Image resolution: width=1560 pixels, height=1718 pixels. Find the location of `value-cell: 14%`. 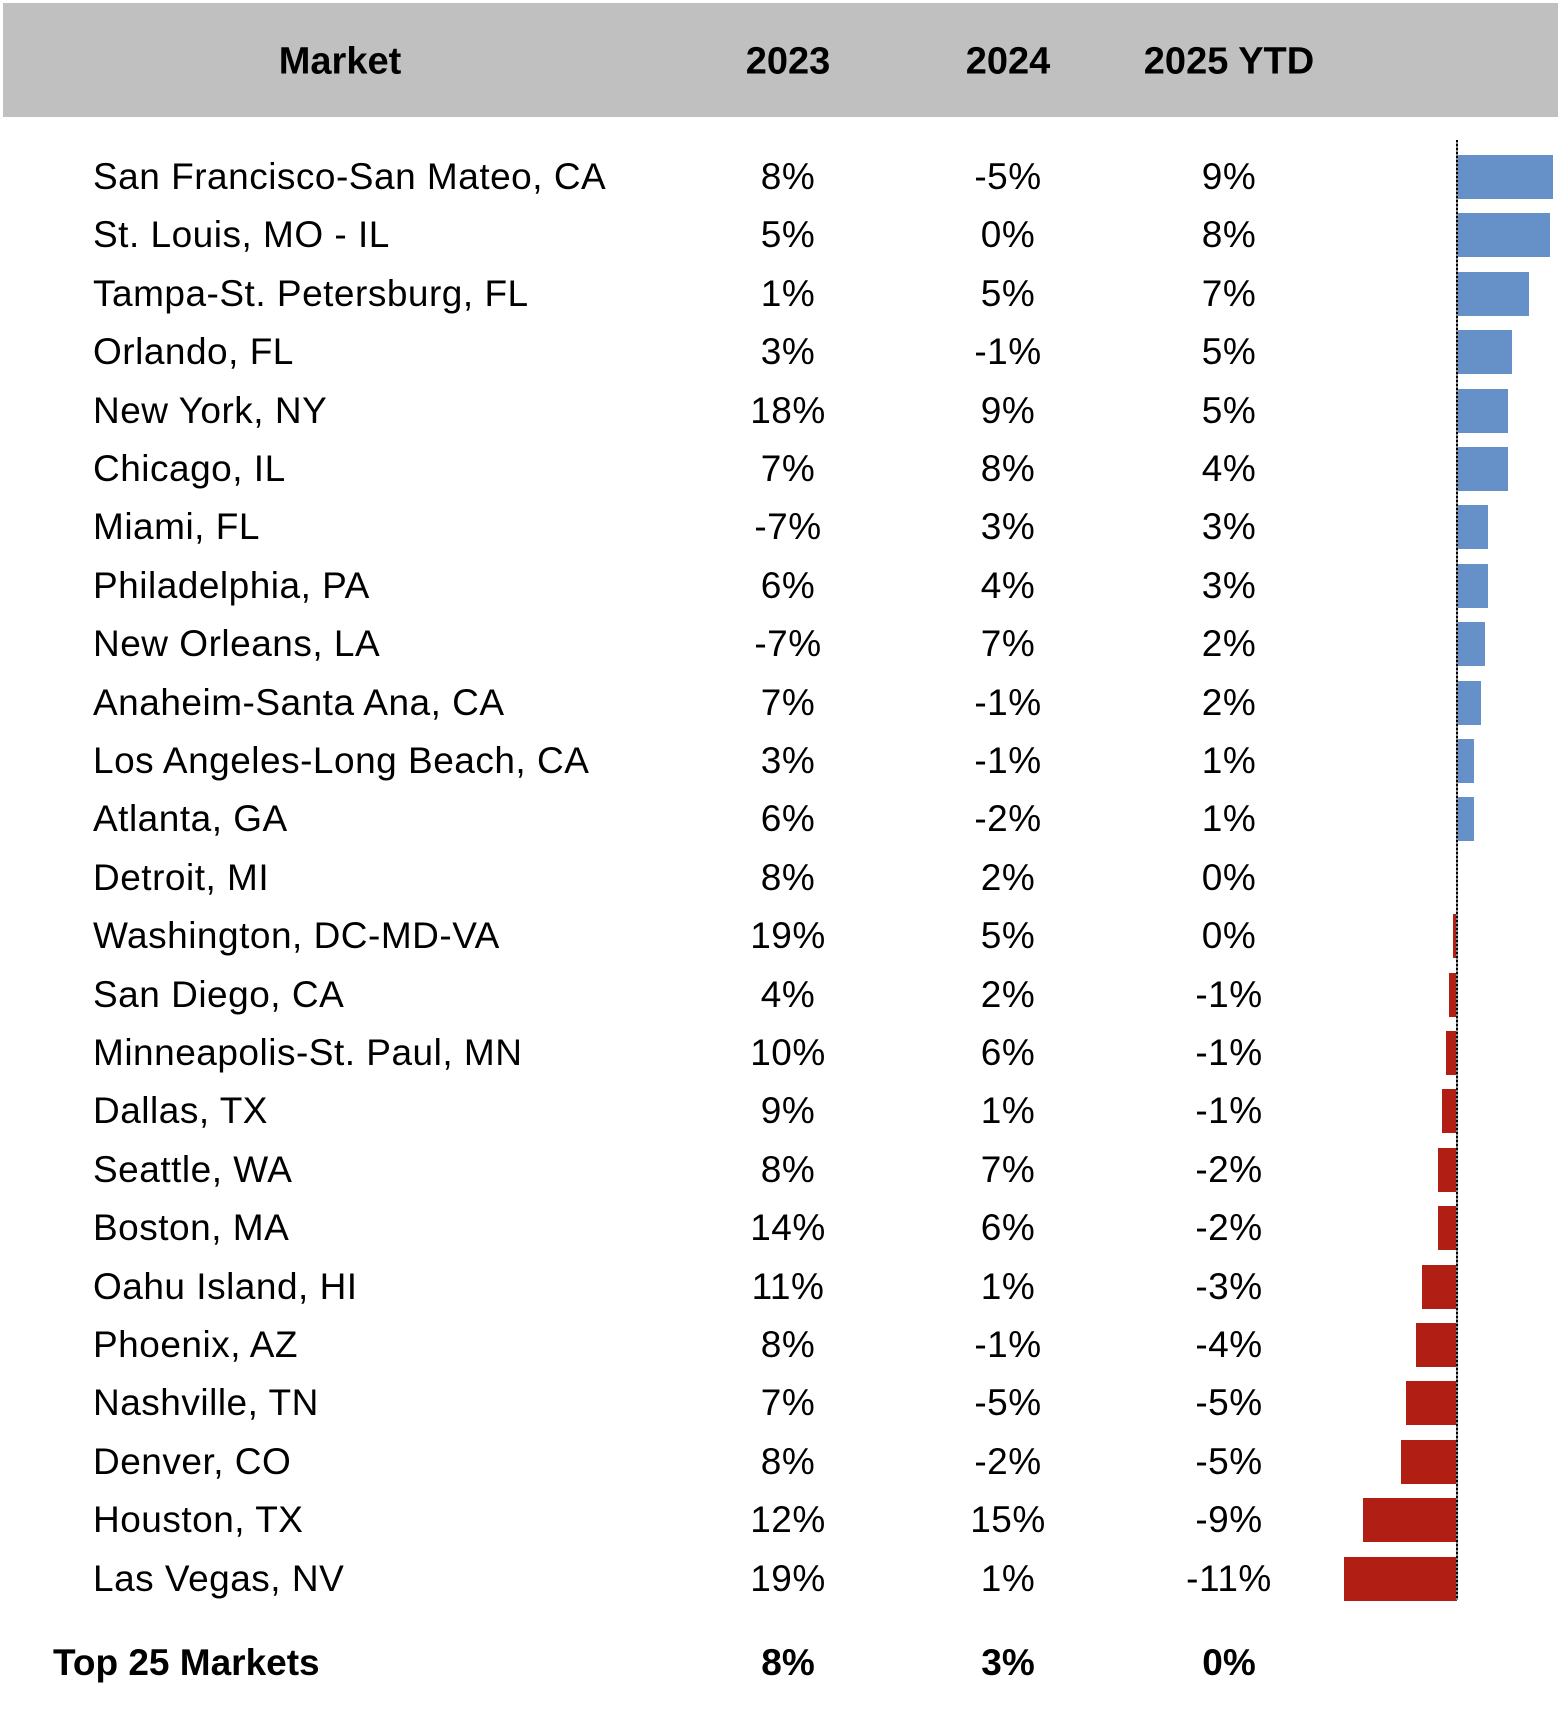

value-cell: 14% is located at coordinates (788, 1228).